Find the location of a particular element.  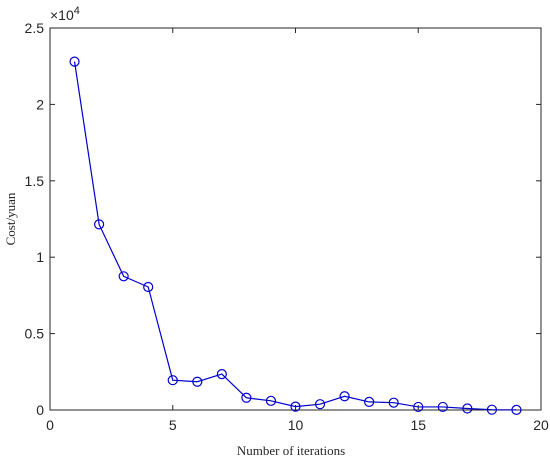

y-axis-label: Cost/yuan is located at coordinates (10, 218).